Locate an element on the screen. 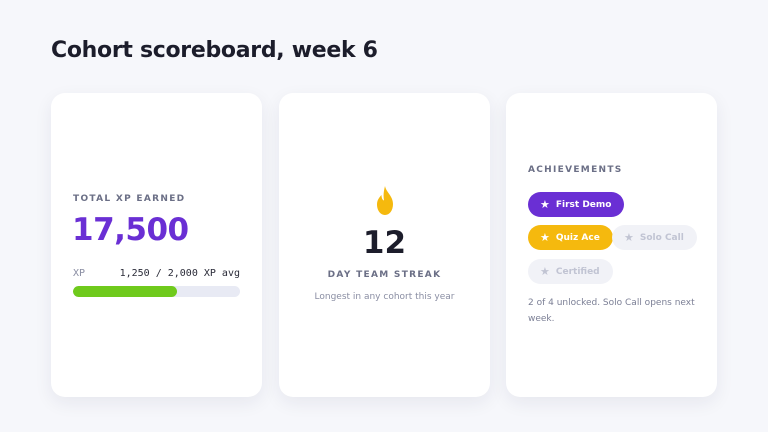 The height and width of the screenshot is (432, 768). badge-first-demo: ★ First Demo is located at coordinates (576, 204).